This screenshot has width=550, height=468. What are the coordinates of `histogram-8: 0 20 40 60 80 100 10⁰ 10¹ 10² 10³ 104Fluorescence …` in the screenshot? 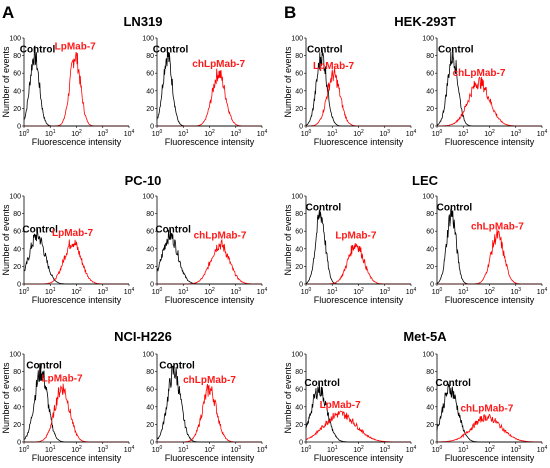 It's located at (350, 250).